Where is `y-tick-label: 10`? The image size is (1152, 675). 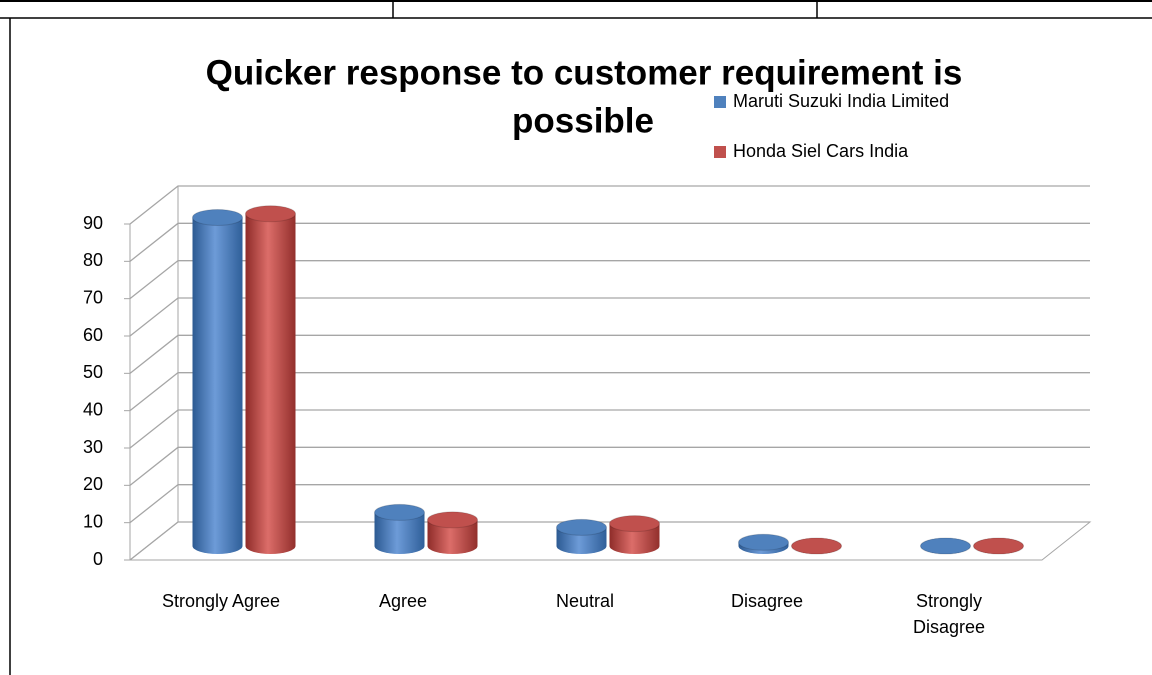 y-tick-label: 10 is located at coordinates (93, 521).